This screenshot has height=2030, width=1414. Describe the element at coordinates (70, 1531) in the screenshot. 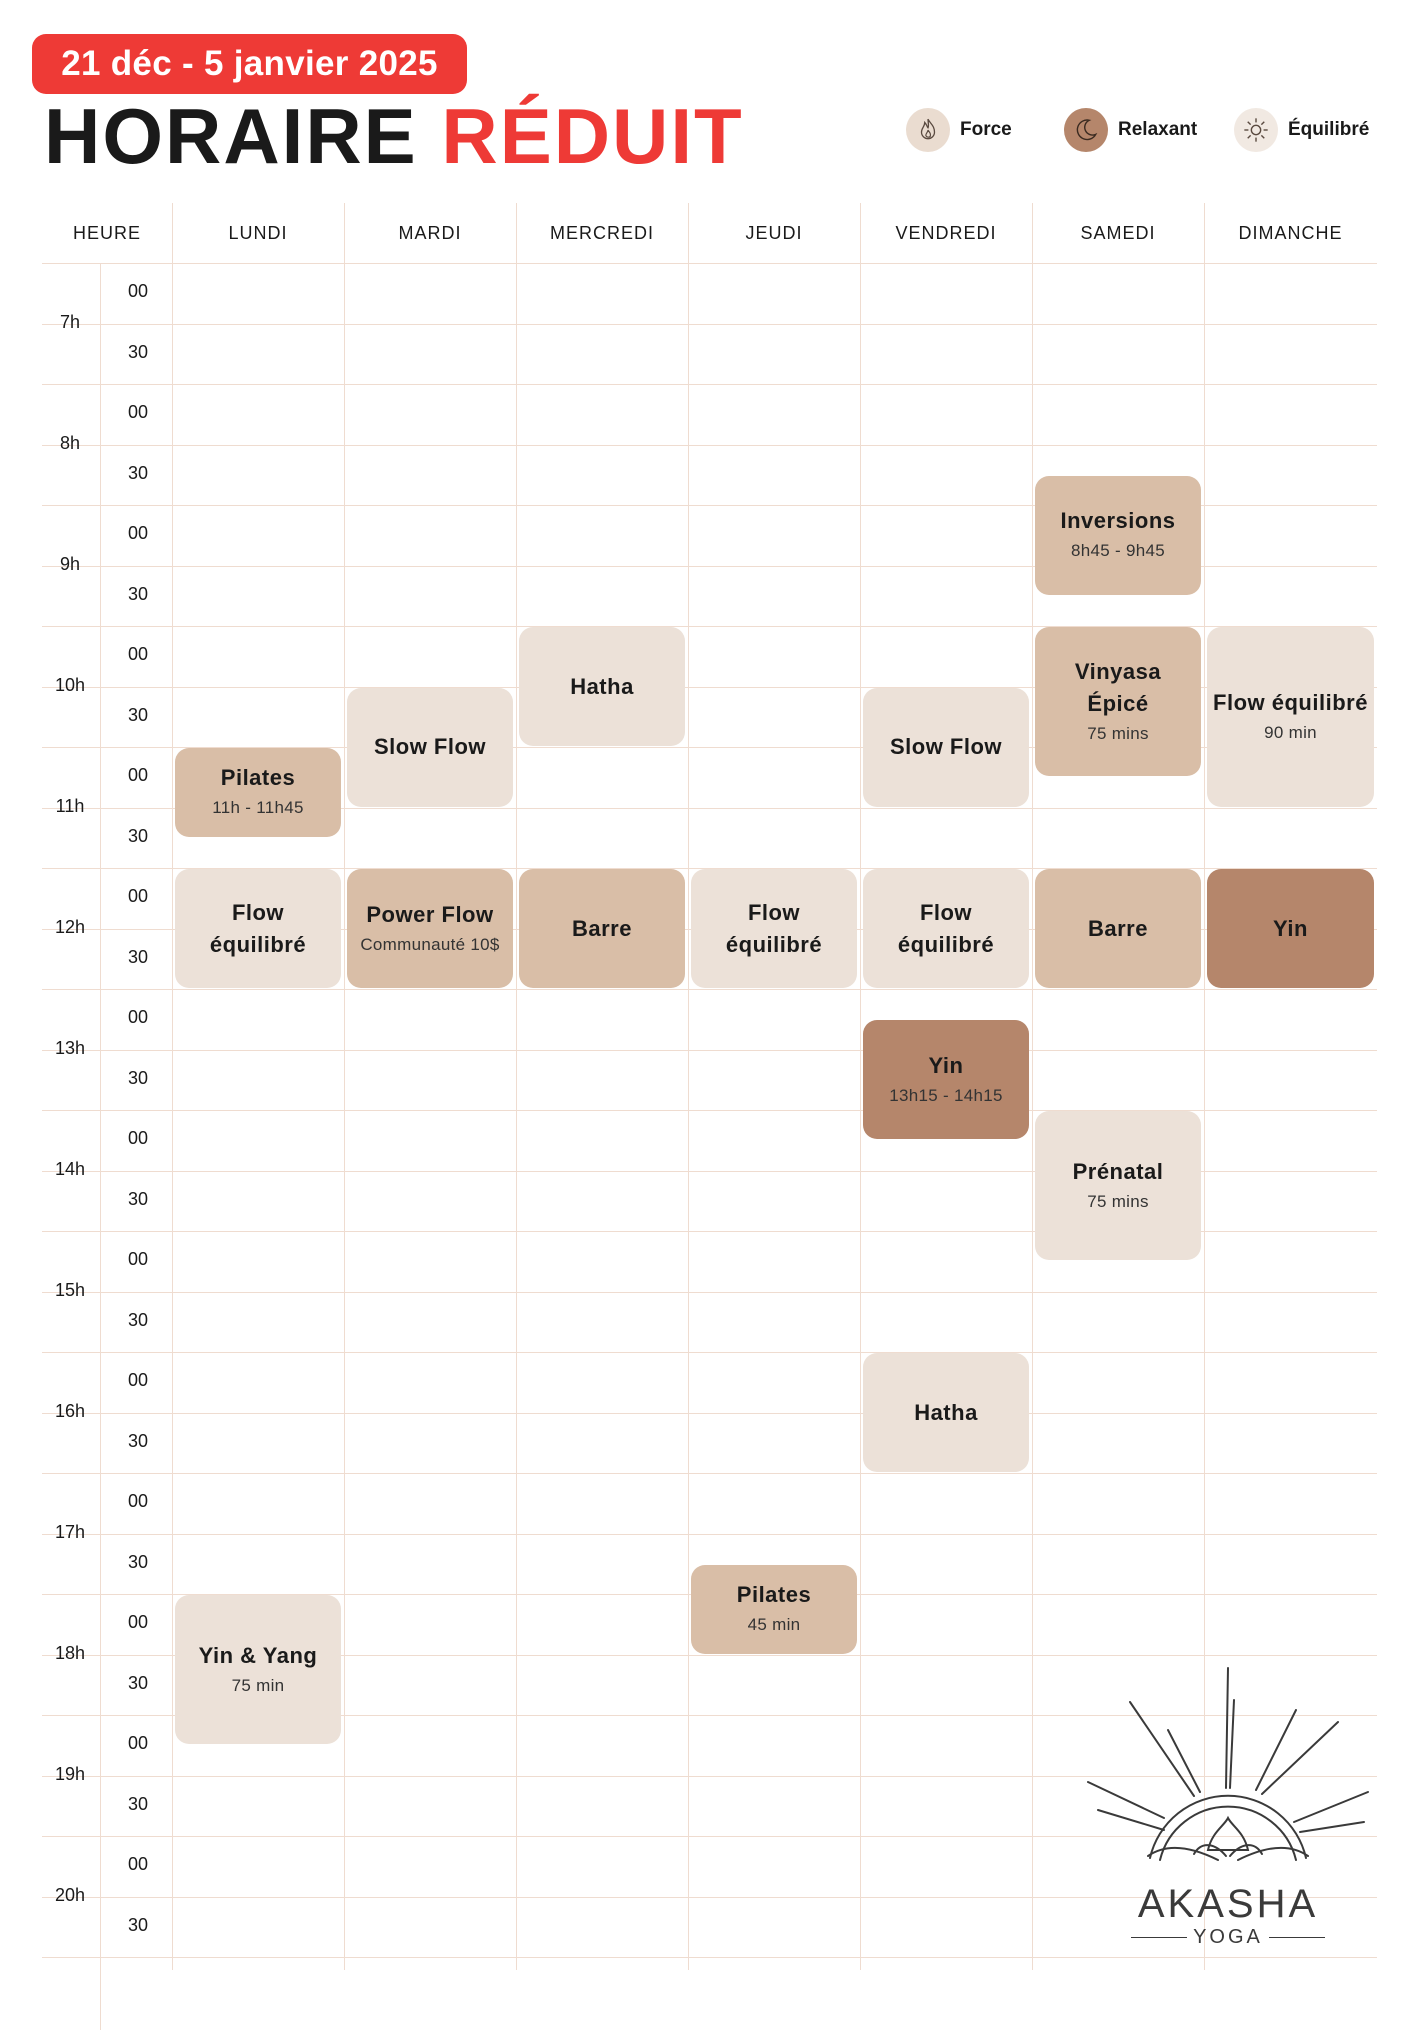

I see `hour-label: 17h` at that location.